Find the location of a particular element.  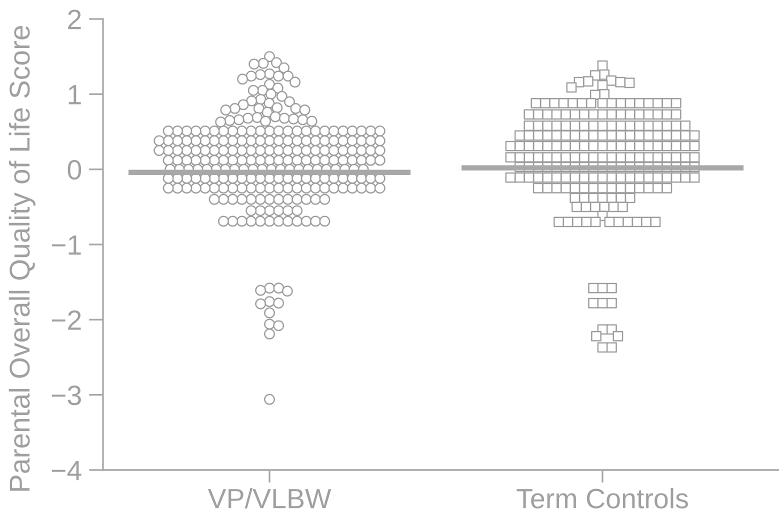

y-tick-label: 2 is located at coordinates (74, 20).